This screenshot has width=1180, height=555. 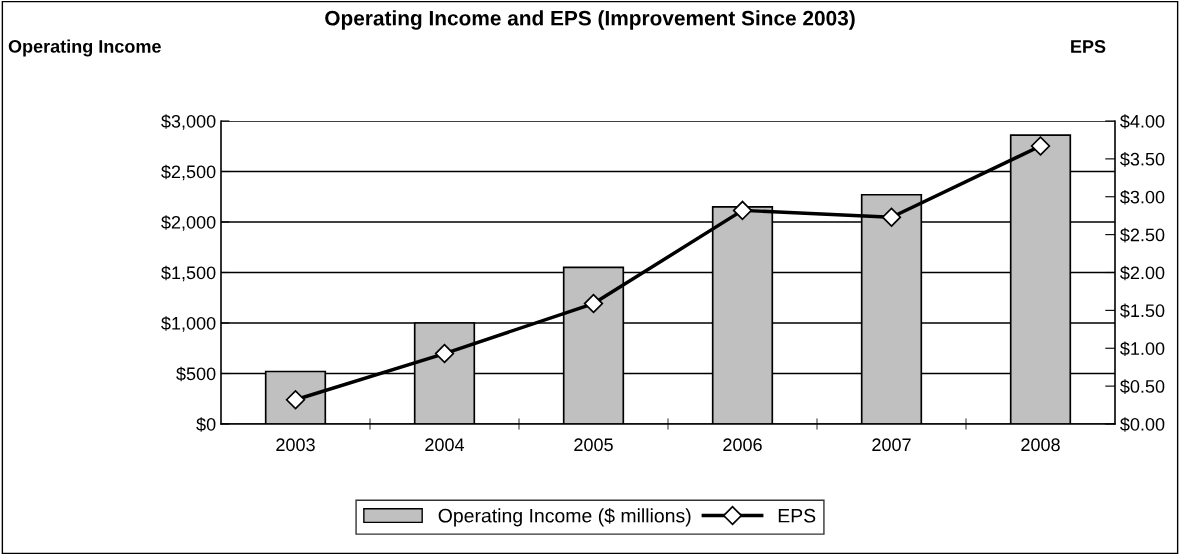 I want to click on y2-tick-label: $1.00, so click(x=1142, y=349).